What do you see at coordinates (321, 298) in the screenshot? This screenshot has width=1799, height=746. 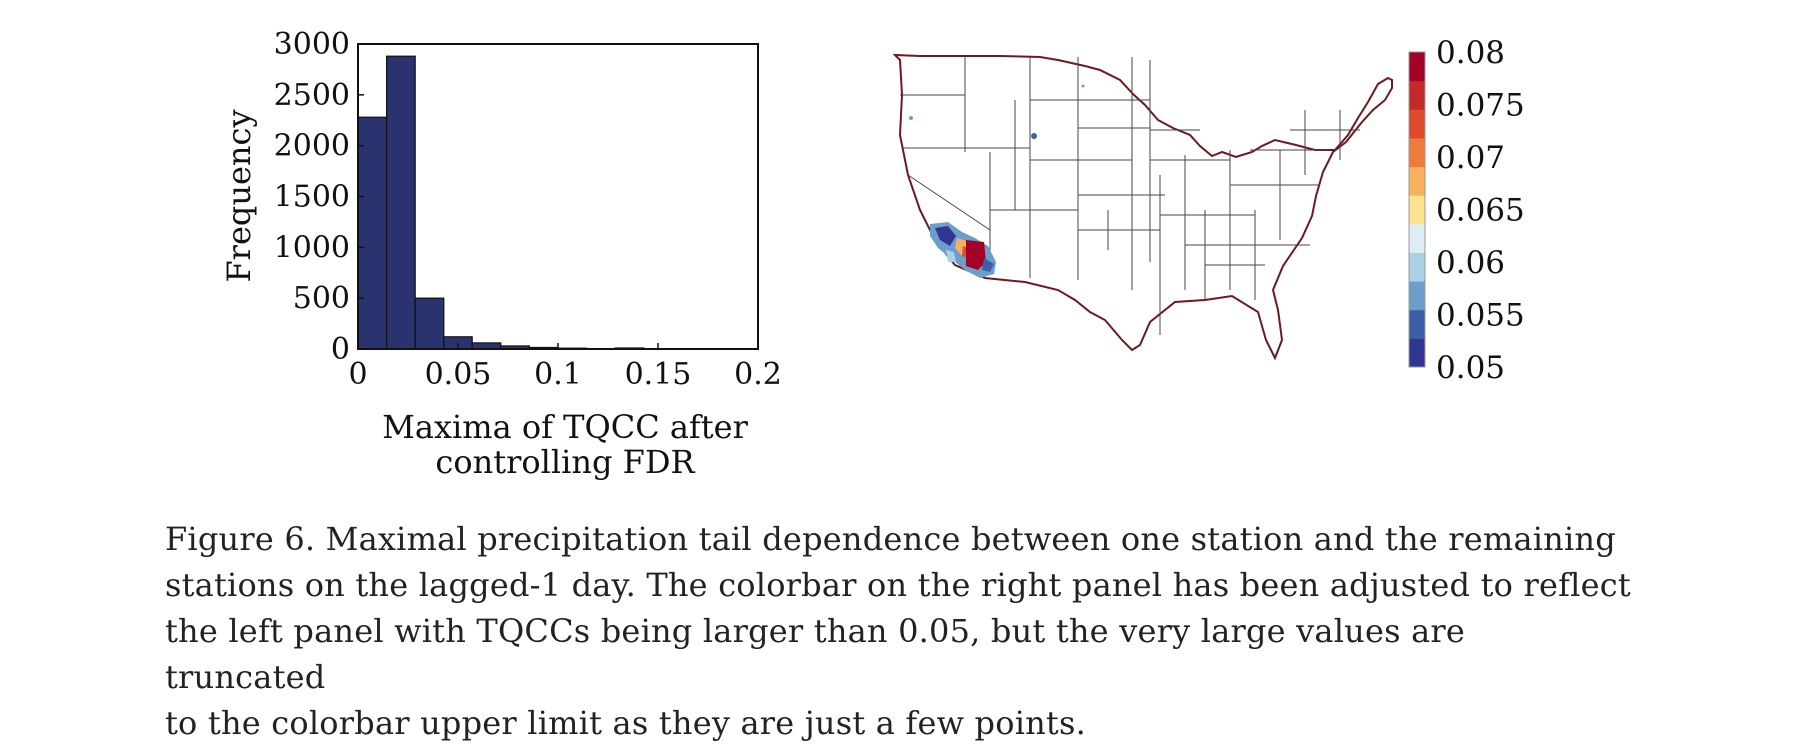 I see `y-tick-label: 500` at bounding box center [321, 298].